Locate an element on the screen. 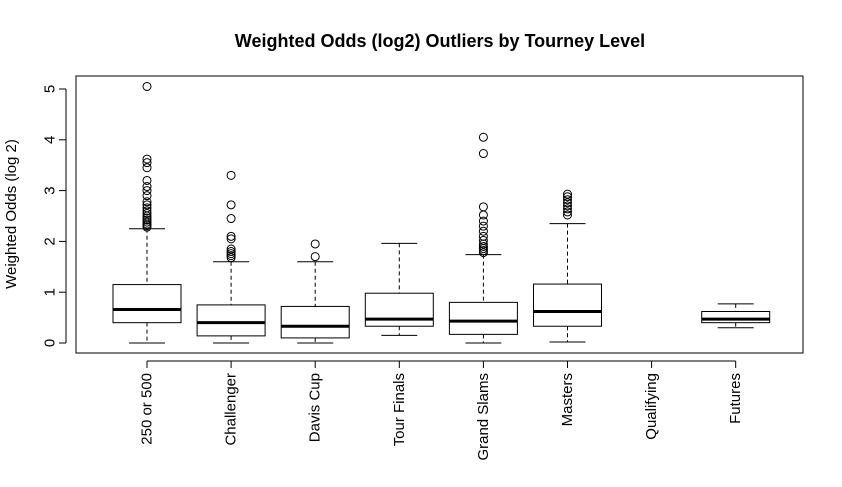 This screenshot has width=842, height=487. y-tick-label: 5 is located at coordinates (50, 89).